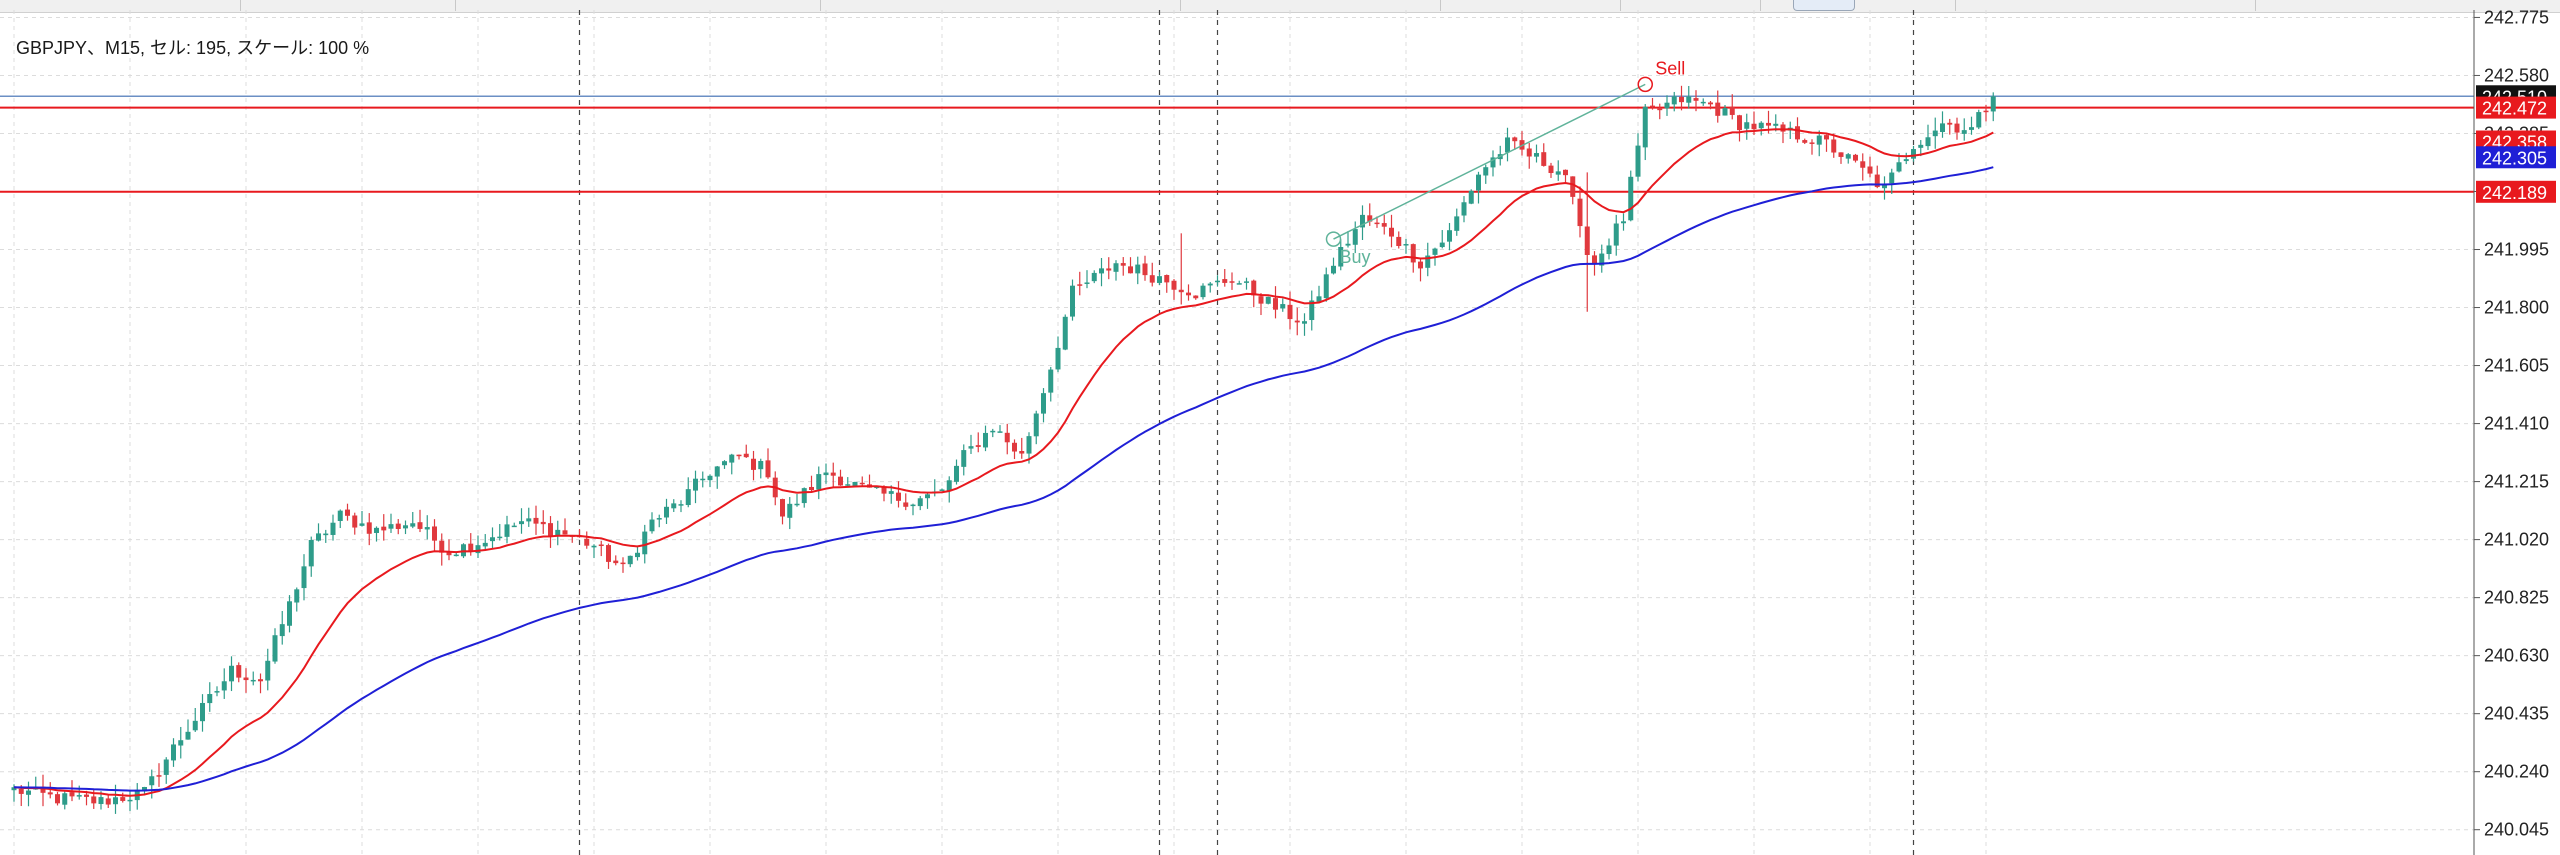 This screenshot has width=2560, height=855. I want to click on symbol-info-label: GBPJPY、M15, セル: 195, スケール: 100 %, so click(193, 48).